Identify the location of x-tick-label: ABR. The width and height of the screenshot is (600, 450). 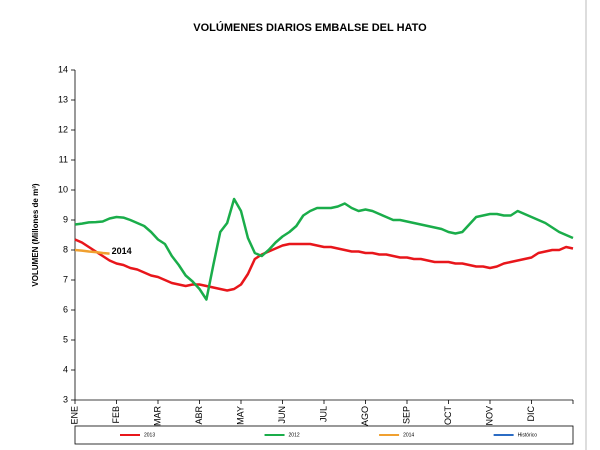
(199, 415).